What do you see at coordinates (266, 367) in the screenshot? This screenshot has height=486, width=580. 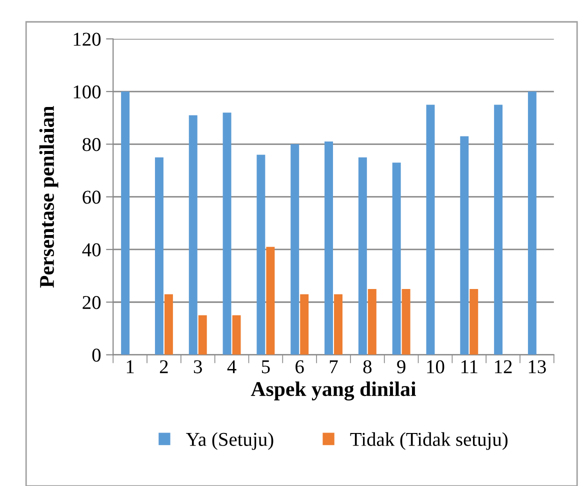 I see `x-tick-label: 5` at bounding box center [266, 367].